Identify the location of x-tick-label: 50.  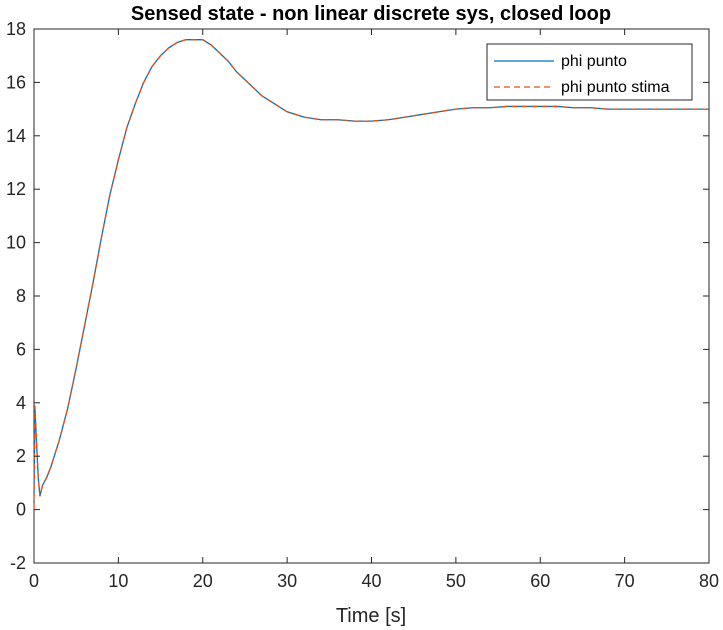
(456, 581).